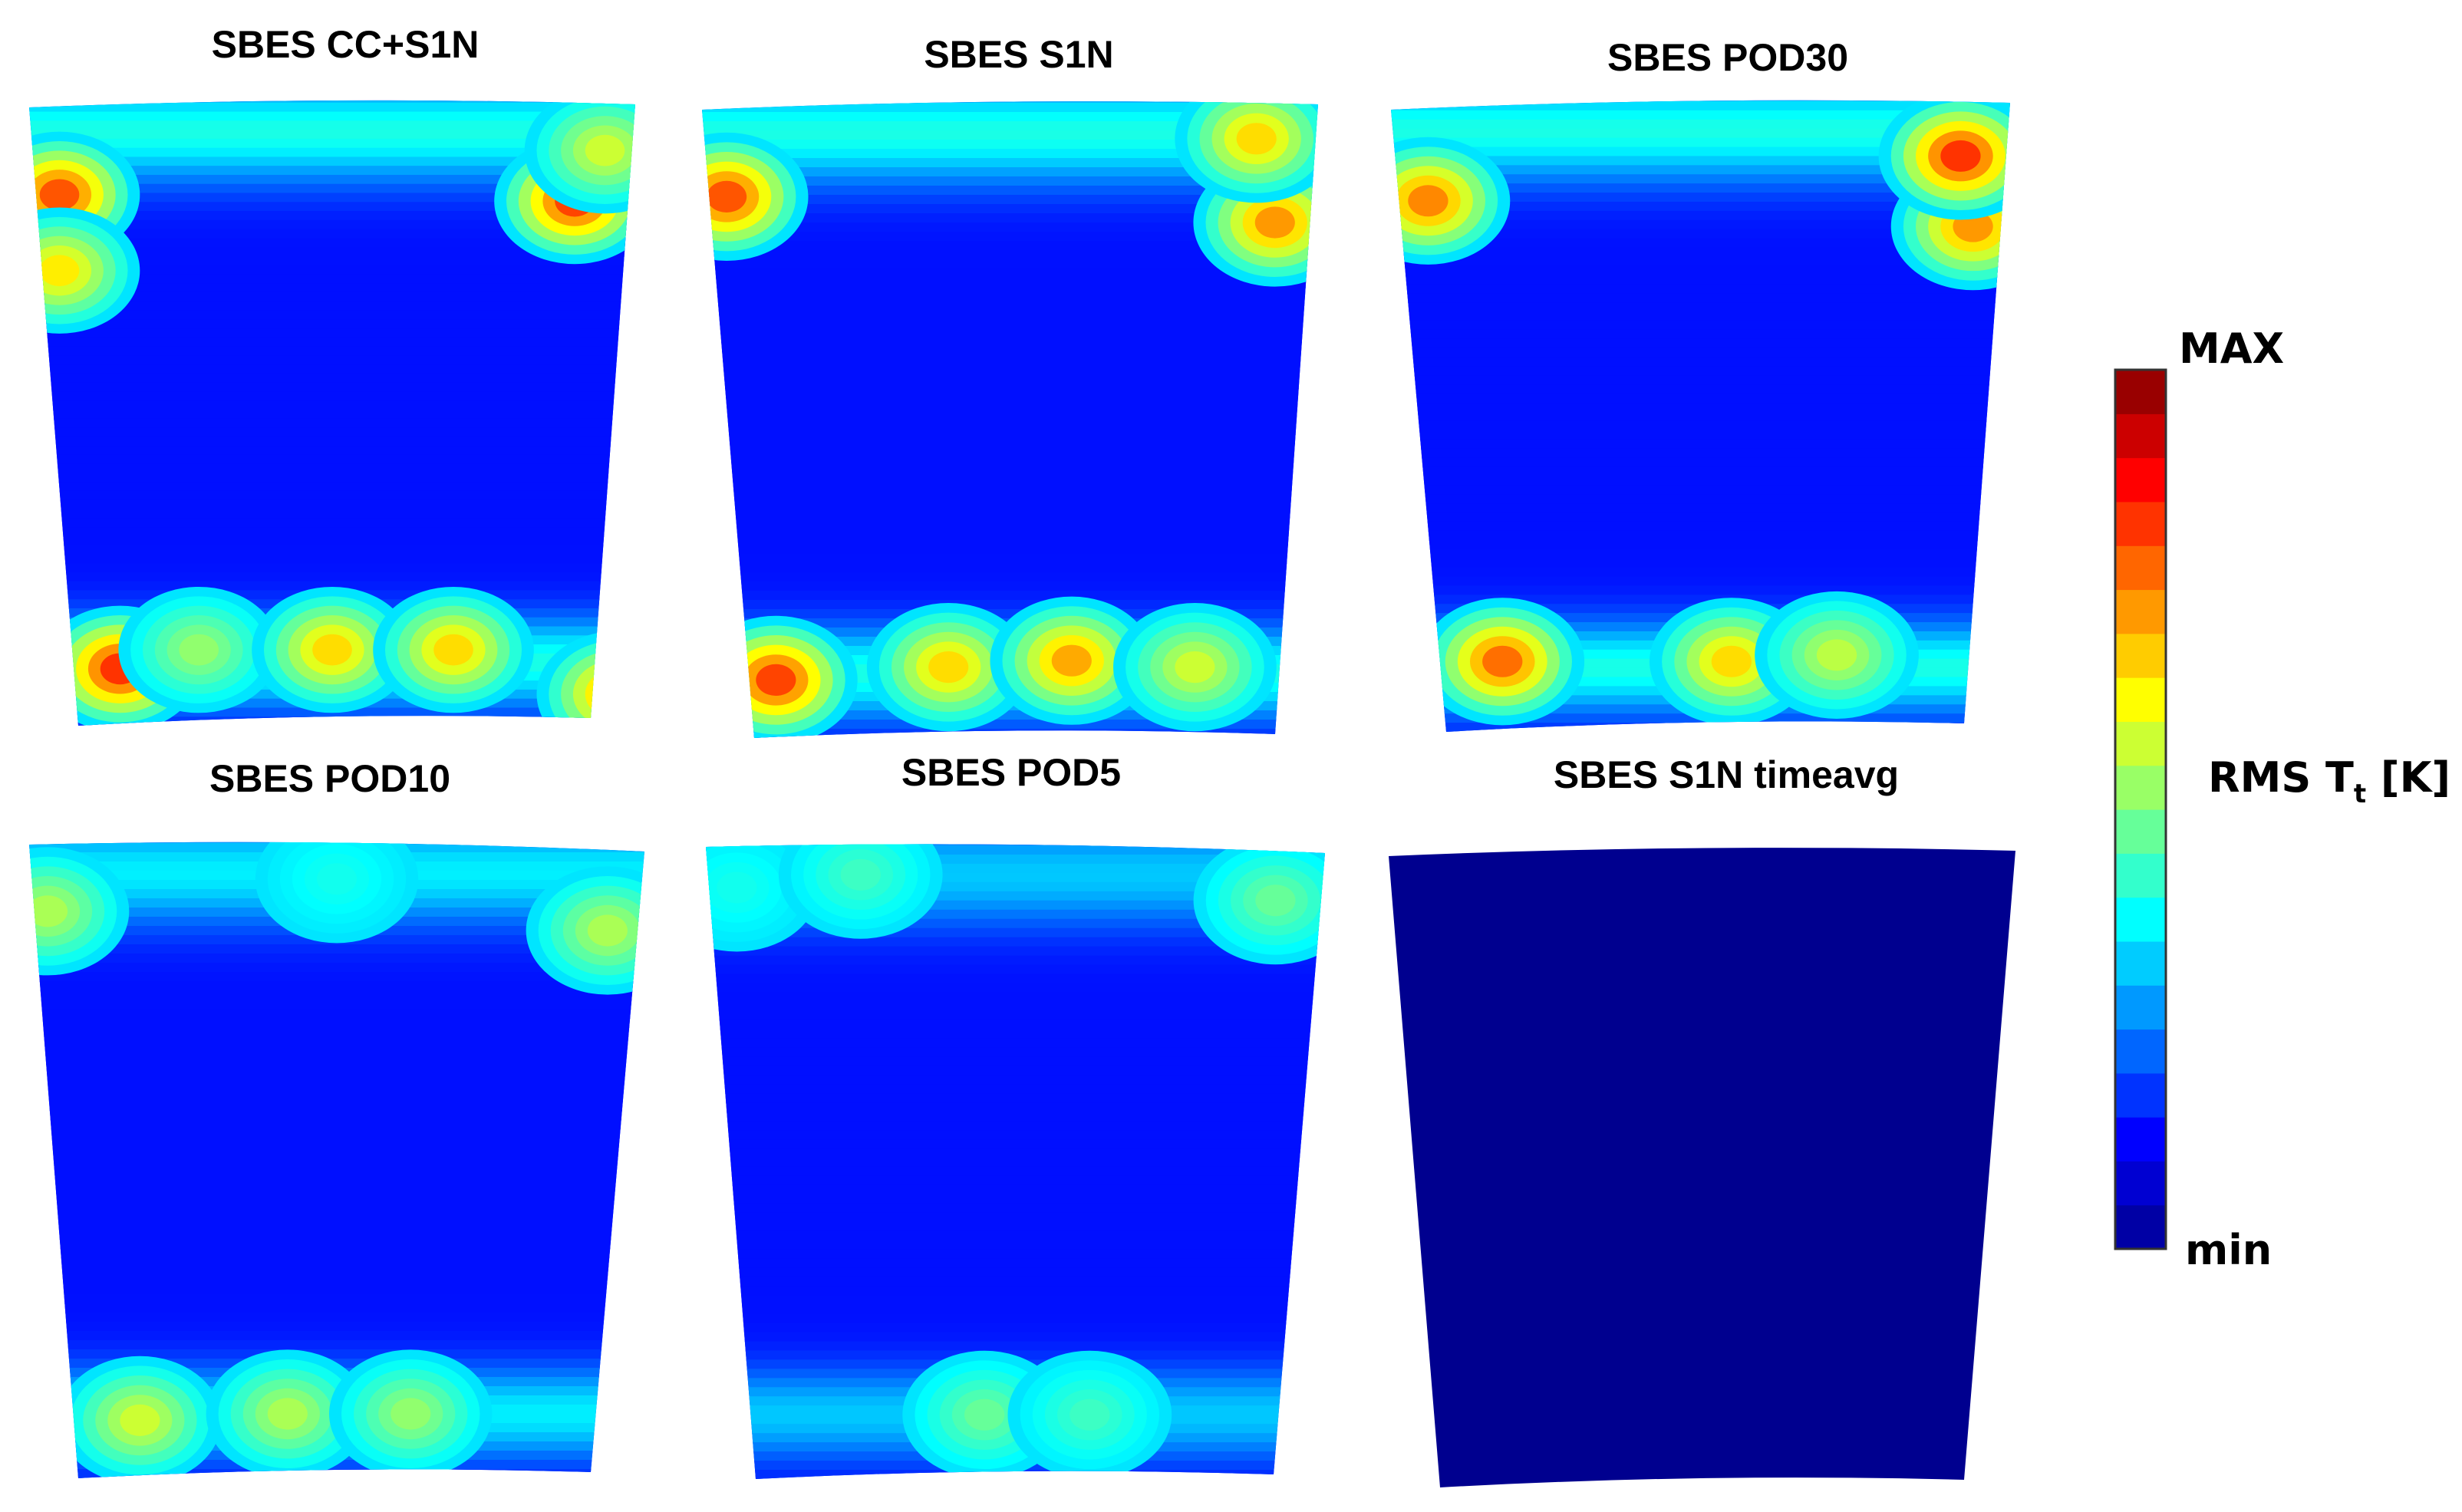 This screenshot has width=2462, height=1512. I want to click on colorbar-min-label: min, so click(2228, 1250).